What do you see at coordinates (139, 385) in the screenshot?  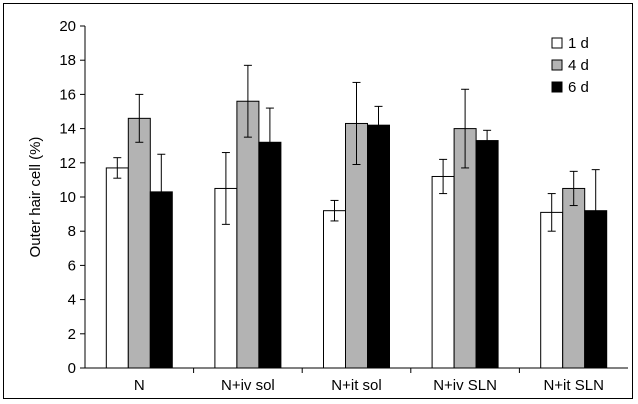 I see `x-tick-label: N` at bounding box center [139, 385].